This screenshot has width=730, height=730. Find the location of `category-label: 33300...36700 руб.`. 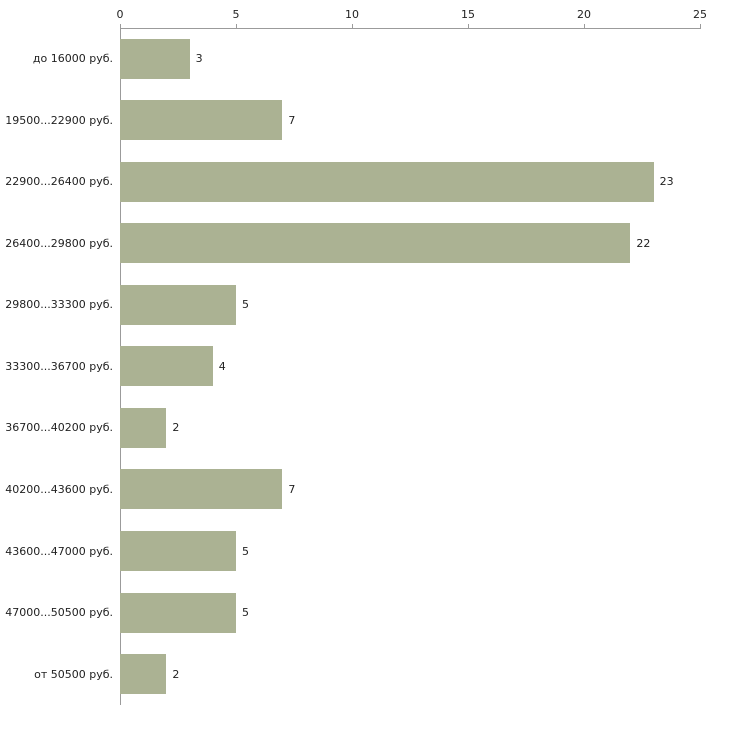

category-label: 33300...36700 руб. is located at coordinates (59, 366).